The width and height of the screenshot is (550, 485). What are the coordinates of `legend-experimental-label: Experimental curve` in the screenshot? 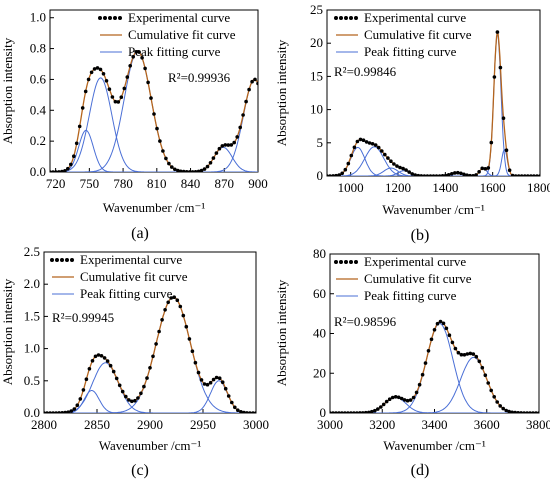 It's located at (131, 259).